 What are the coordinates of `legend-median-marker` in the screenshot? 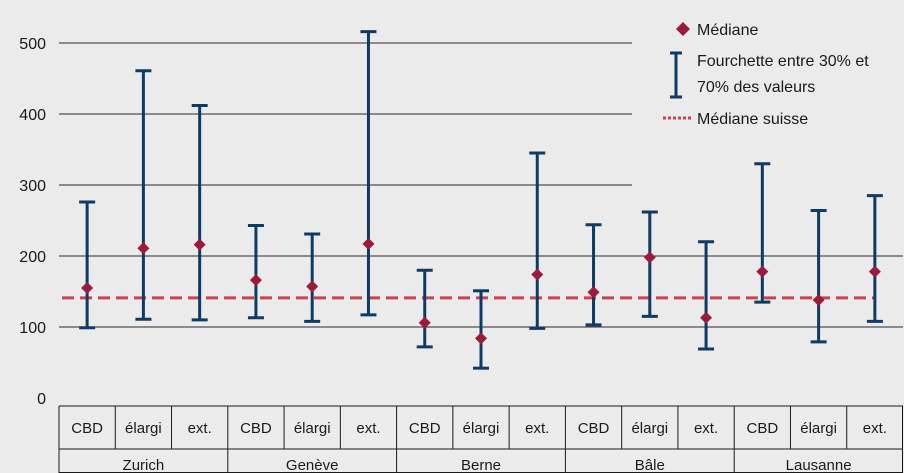 It's located at (683, 29).